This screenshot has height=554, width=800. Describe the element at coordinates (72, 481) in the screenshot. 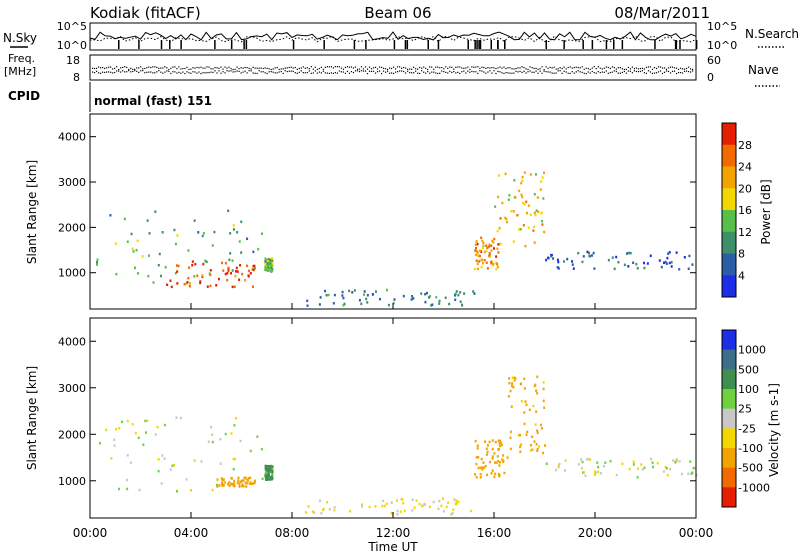

I see `y-tick-label: 1000` at that location.